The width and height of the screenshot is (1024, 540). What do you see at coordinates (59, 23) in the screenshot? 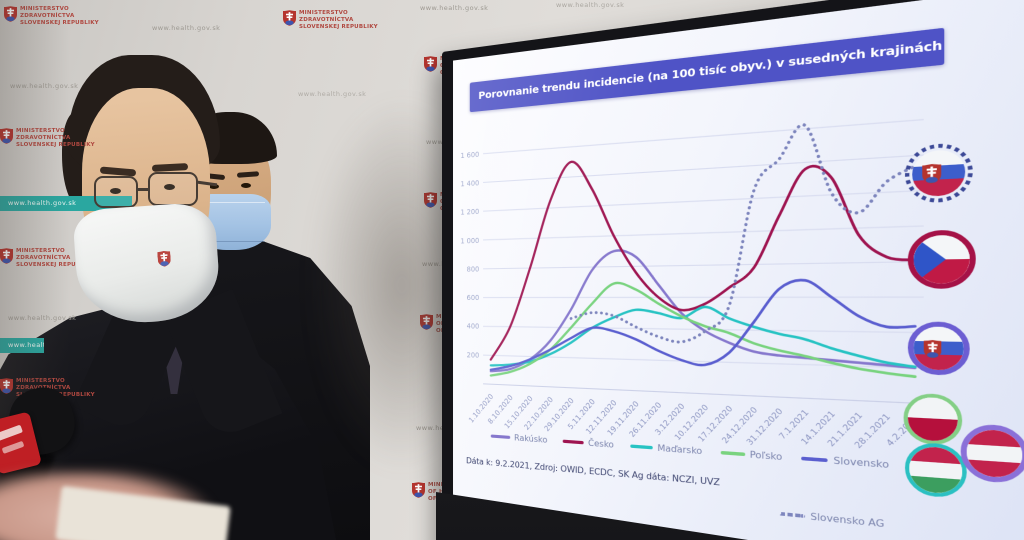
I see `ministry-text-line: SLOVENSKEJ REPUBLIKY` at bounding box center [59, 23].